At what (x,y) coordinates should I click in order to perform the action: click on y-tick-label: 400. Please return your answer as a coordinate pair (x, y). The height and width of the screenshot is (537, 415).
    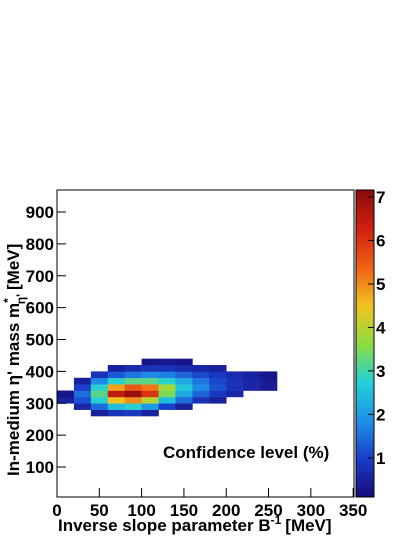
    Looking at the image, I should click on (40, 371).